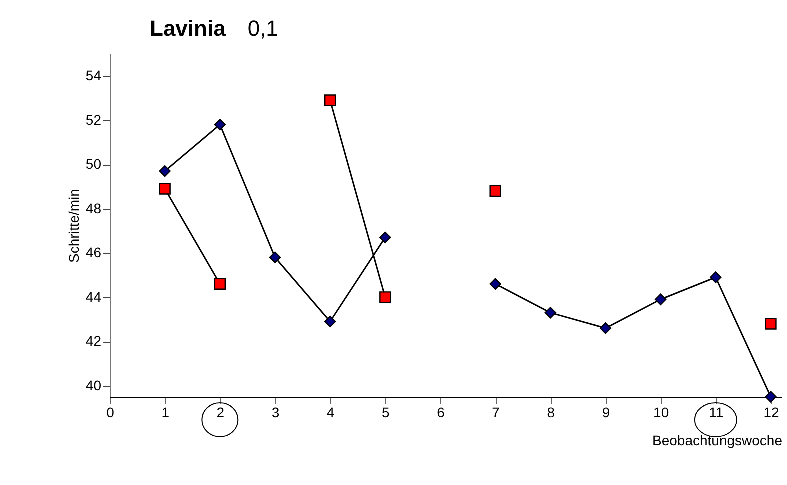 This screenshot has width=787, height=485. I want to click on y-axis-title: Schritte/min, so click(74, 226).